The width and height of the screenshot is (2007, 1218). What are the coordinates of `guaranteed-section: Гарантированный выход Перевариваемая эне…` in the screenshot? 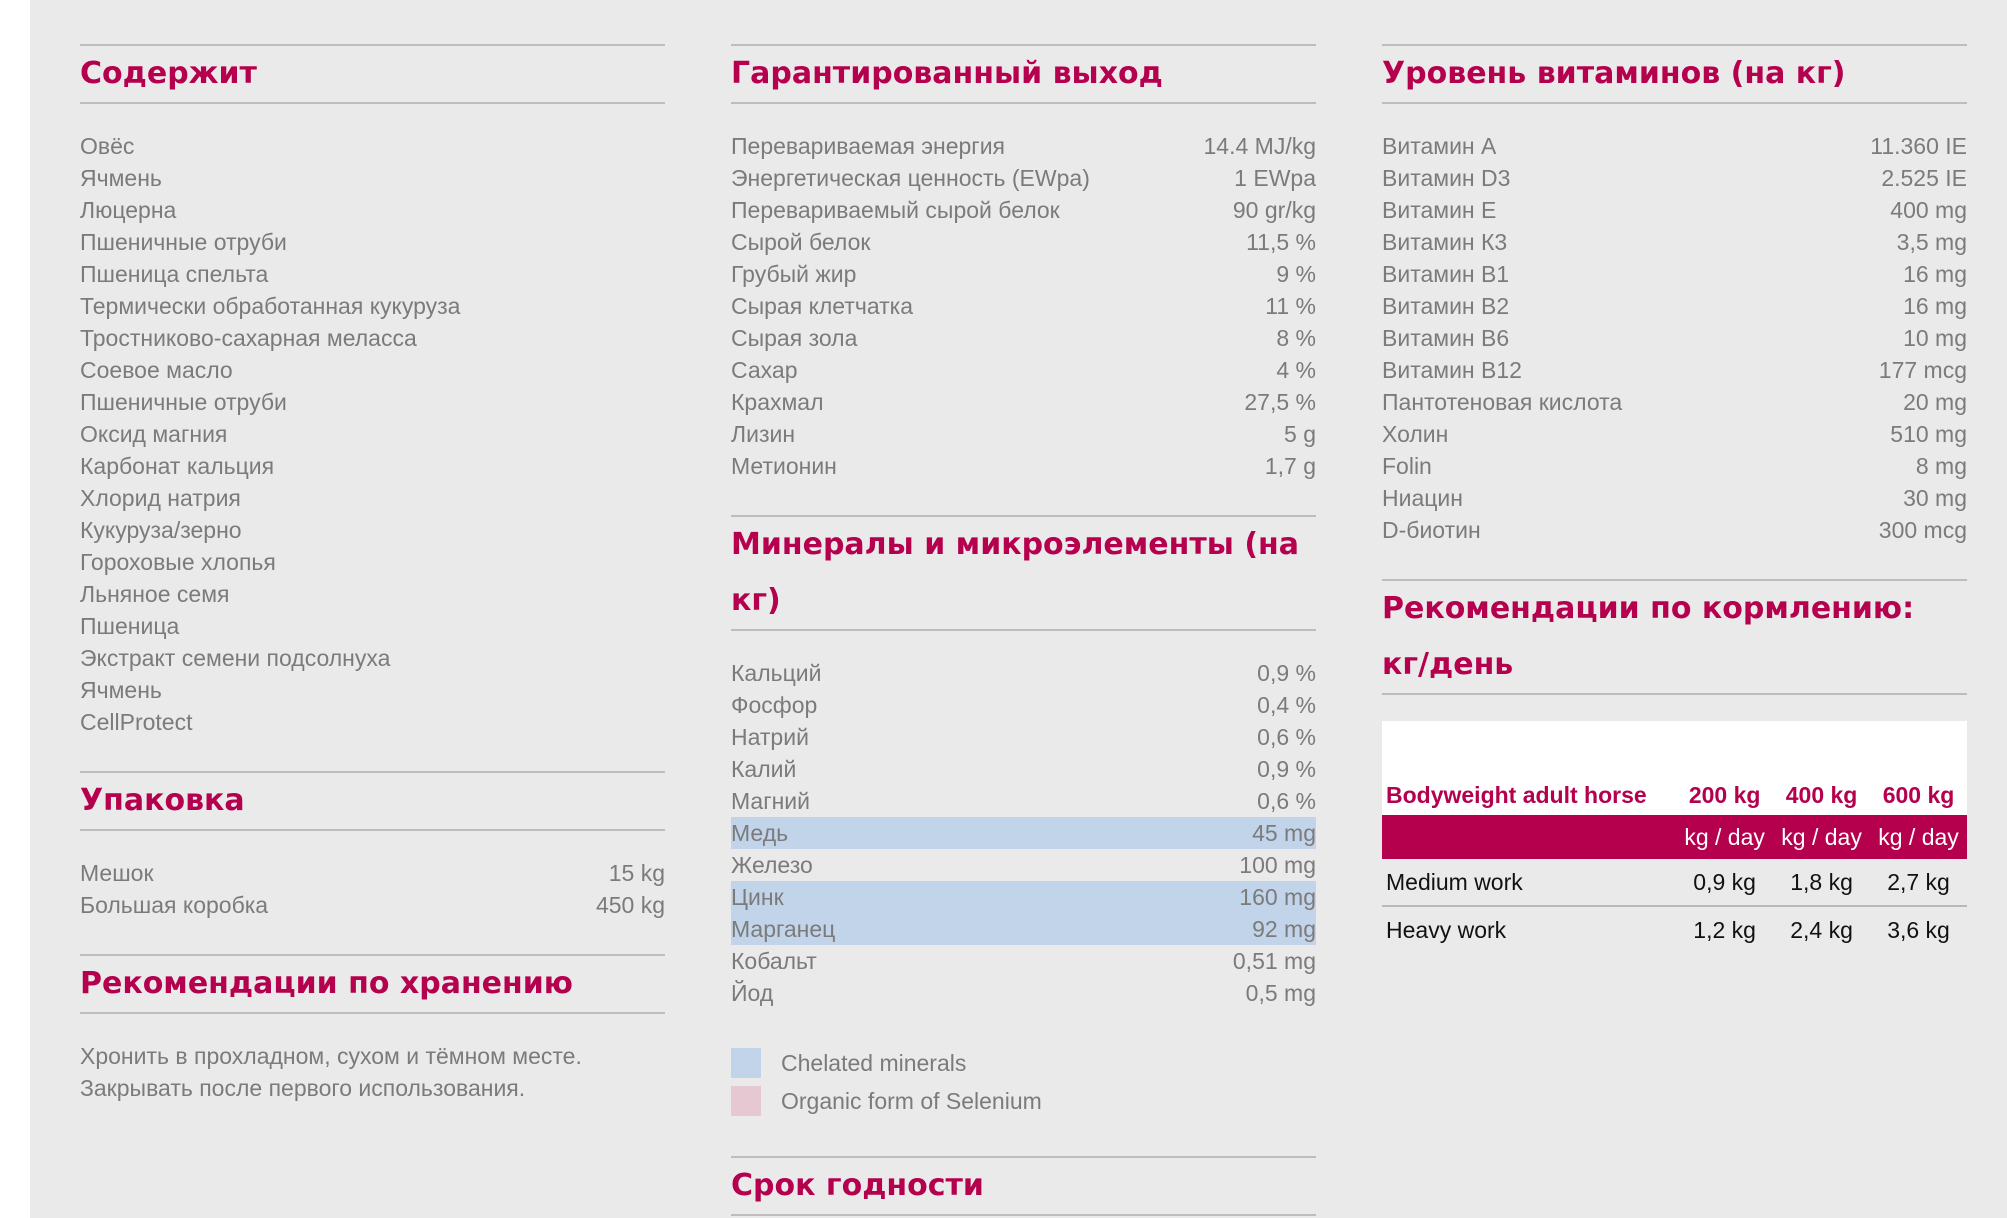 It's located at (1023, 263).